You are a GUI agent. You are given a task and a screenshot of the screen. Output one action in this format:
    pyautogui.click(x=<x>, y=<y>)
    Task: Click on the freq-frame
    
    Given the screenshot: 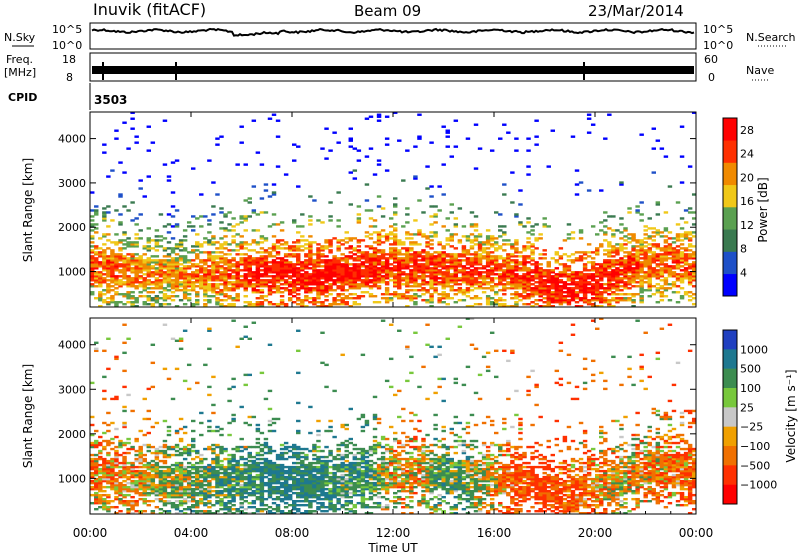 What is the action you would take?
    pyautogui.click(x=393, y=67)
    